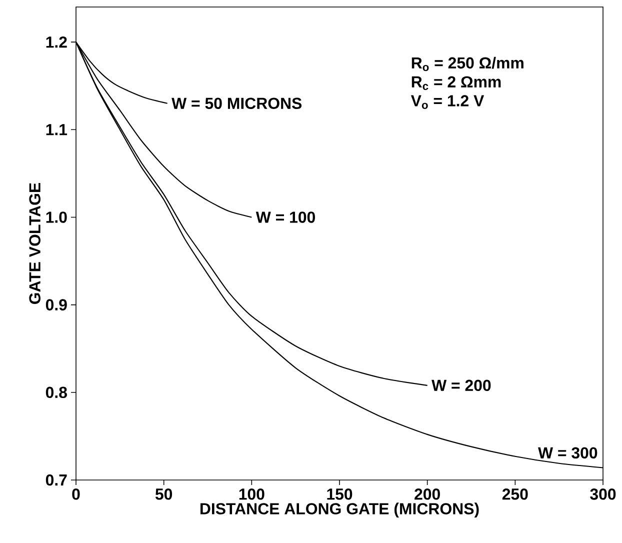 The width and height of the screenshot is (622, 543). Describe the element at coordinates (251, 494) in the screenshot. I see `x-tick-label: 100` at that location.